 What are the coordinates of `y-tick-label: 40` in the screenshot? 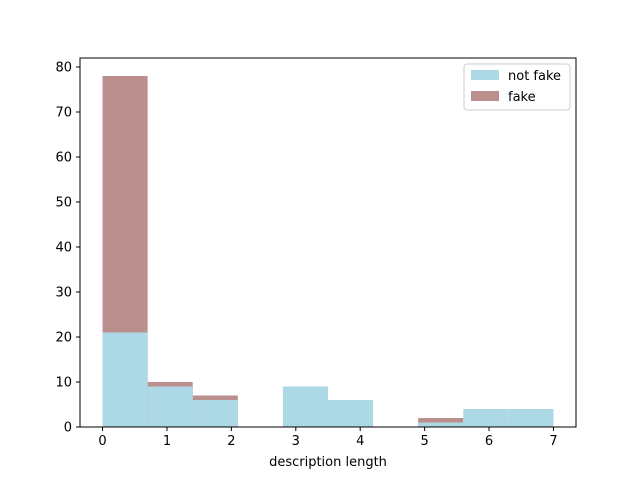 It's located at (63, 248).